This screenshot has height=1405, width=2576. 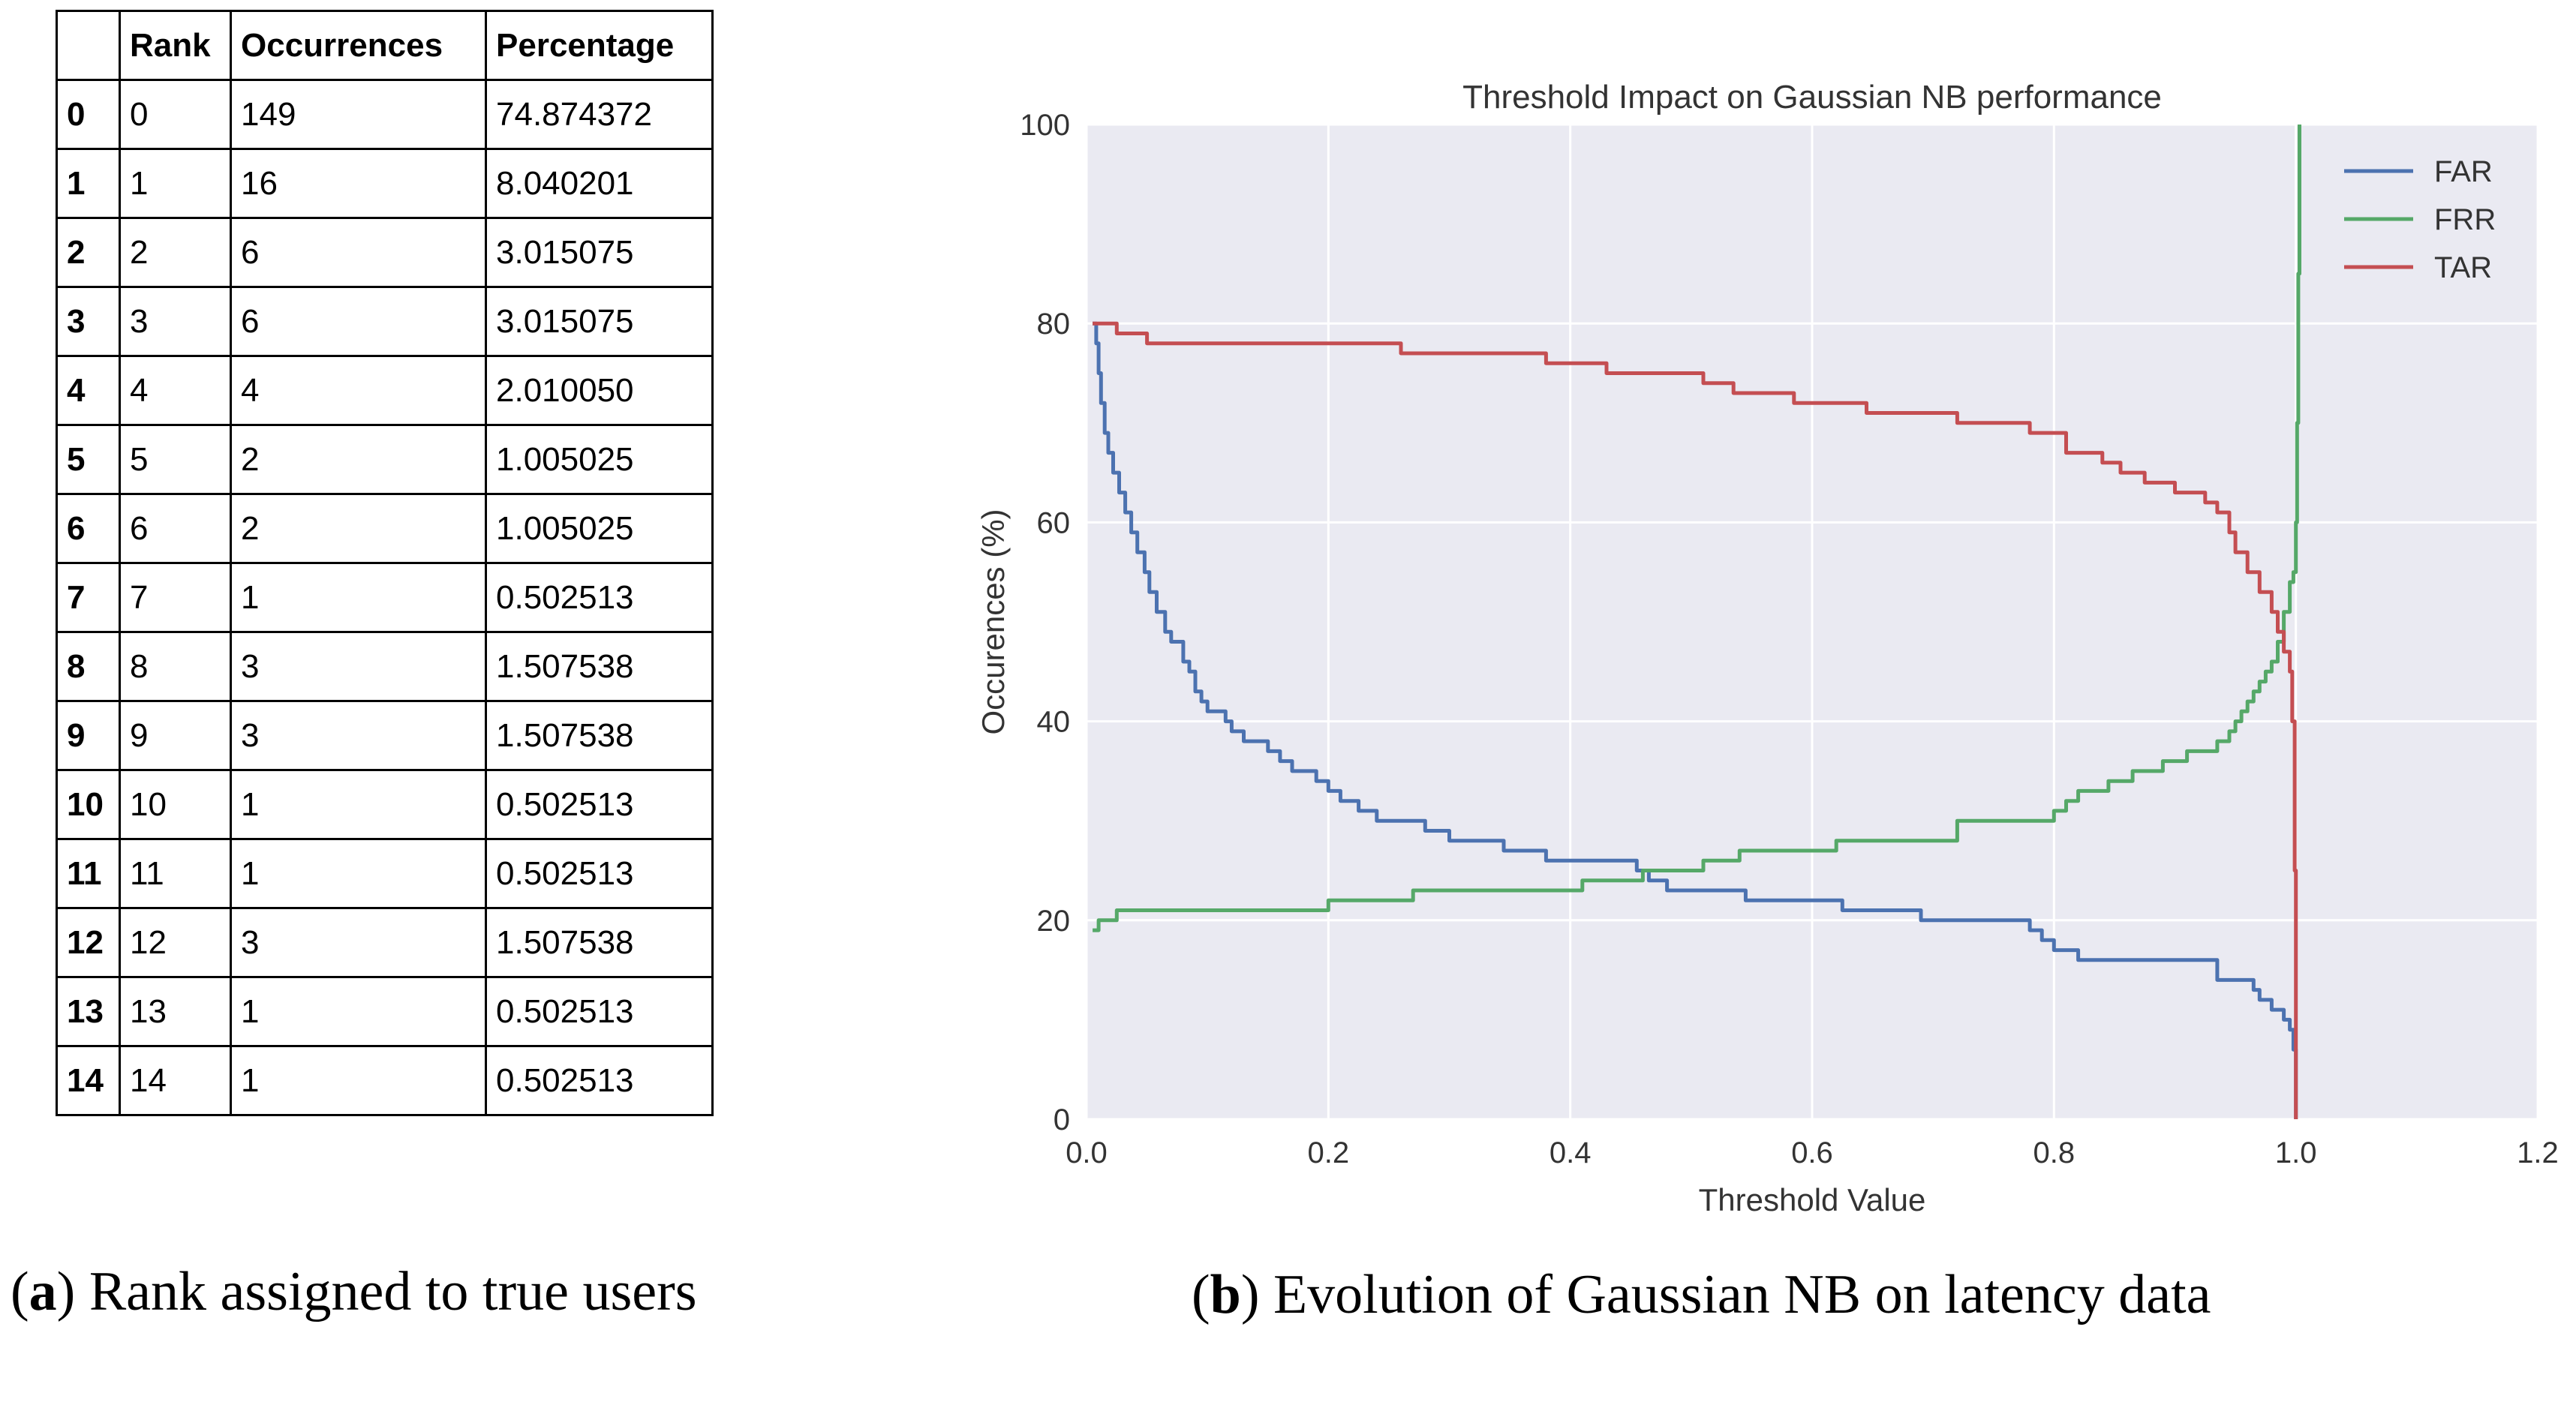 I want to click on cell-rank: 0, so click(x=175, y=114).